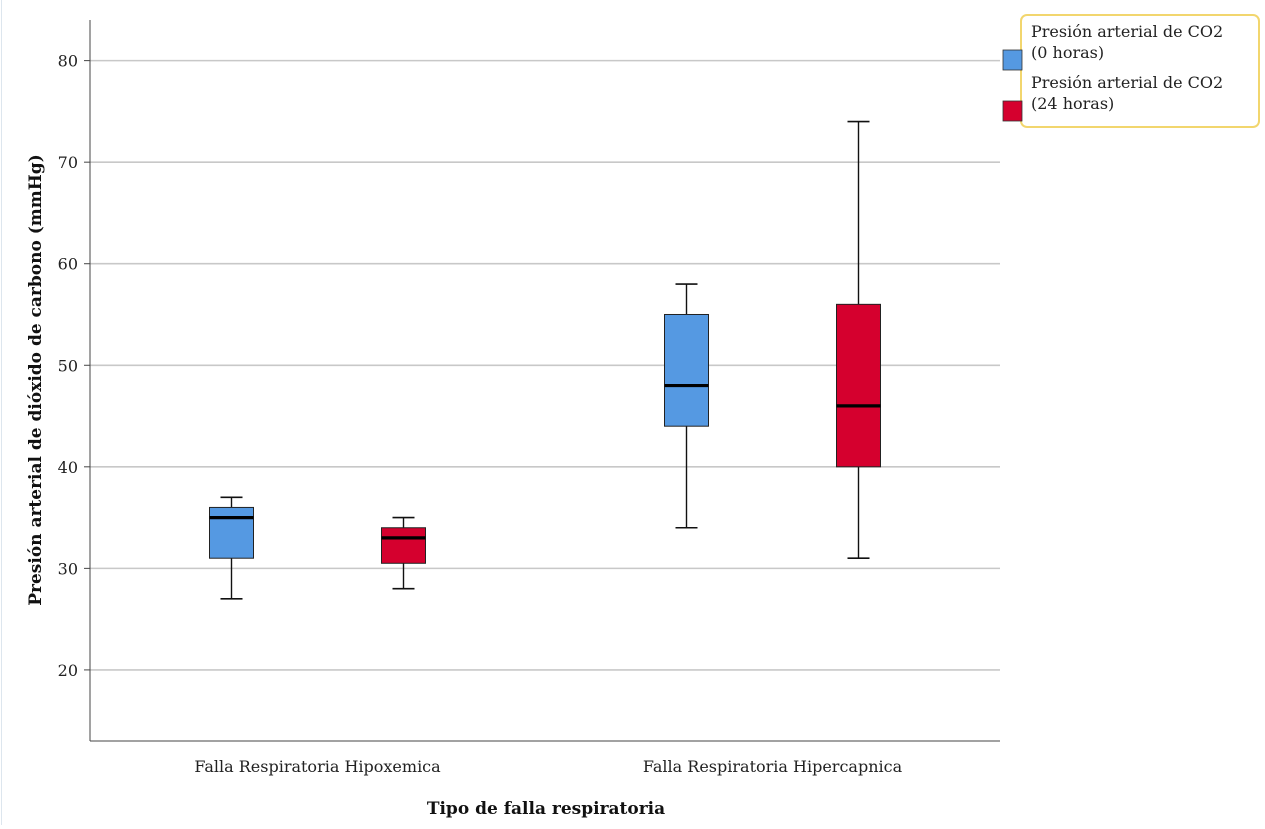 This screenshot has height=829, width=1265. What do you see at coordinates (546, 809) in the screenshot?
I see `x-axis-title: Tipo de falla respiratoria` at bounding box center [546, 809].